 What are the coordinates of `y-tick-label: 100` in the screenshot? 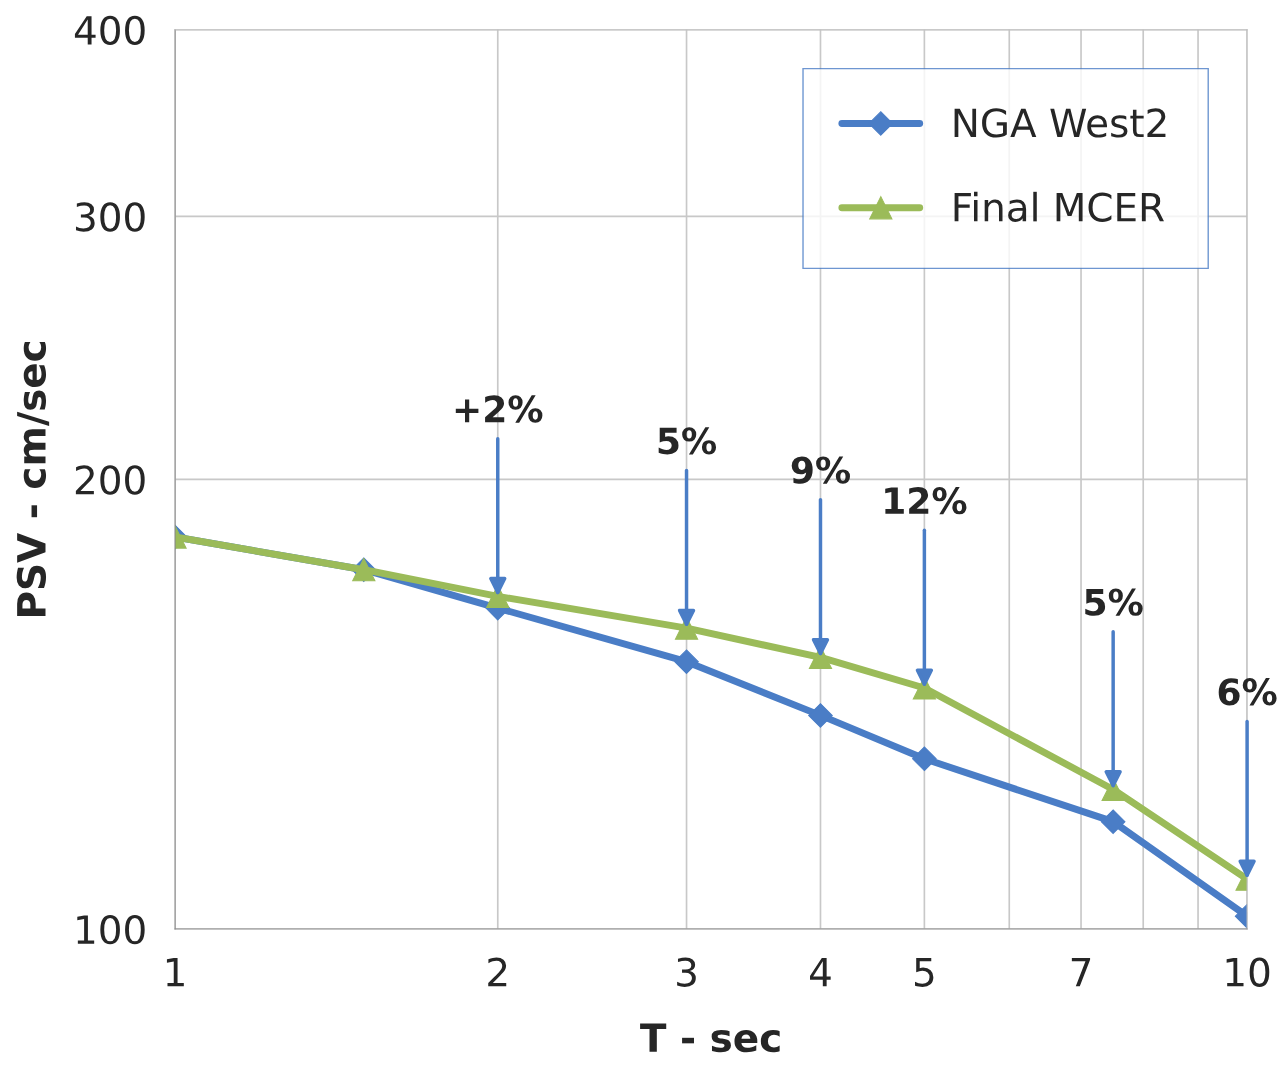 It's located at (111, 929).